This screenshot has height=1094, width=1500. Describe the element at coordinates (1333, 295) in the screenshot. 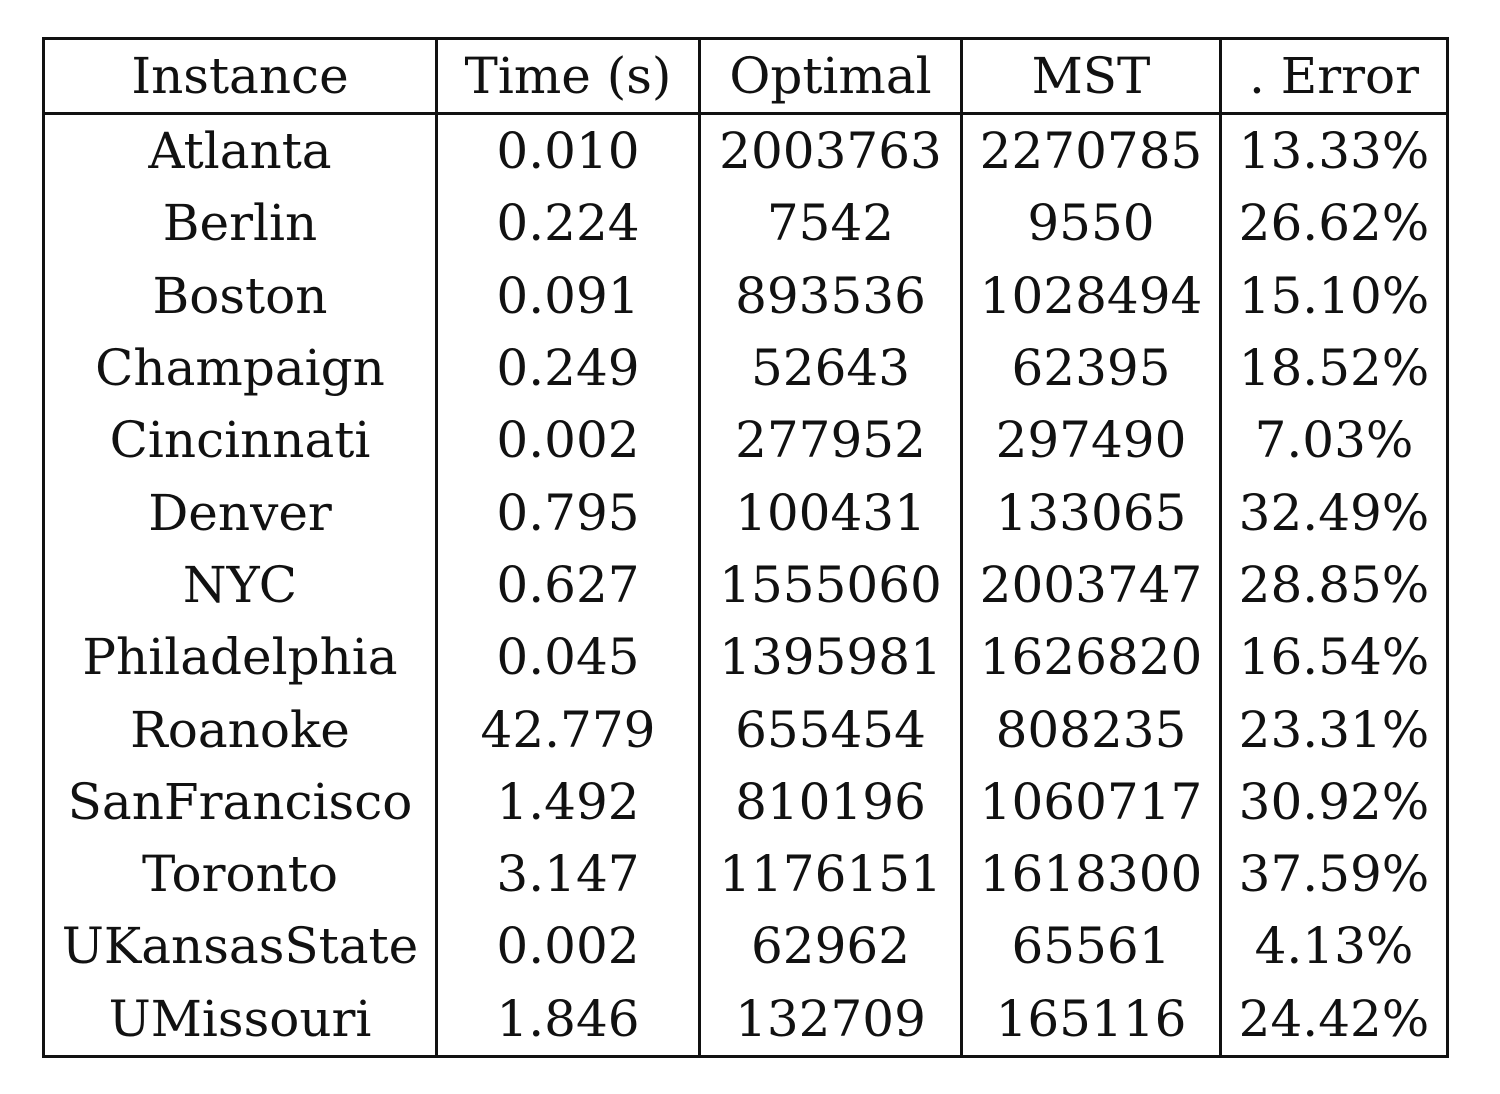

I see `cell-error: 15.10%` at that location.